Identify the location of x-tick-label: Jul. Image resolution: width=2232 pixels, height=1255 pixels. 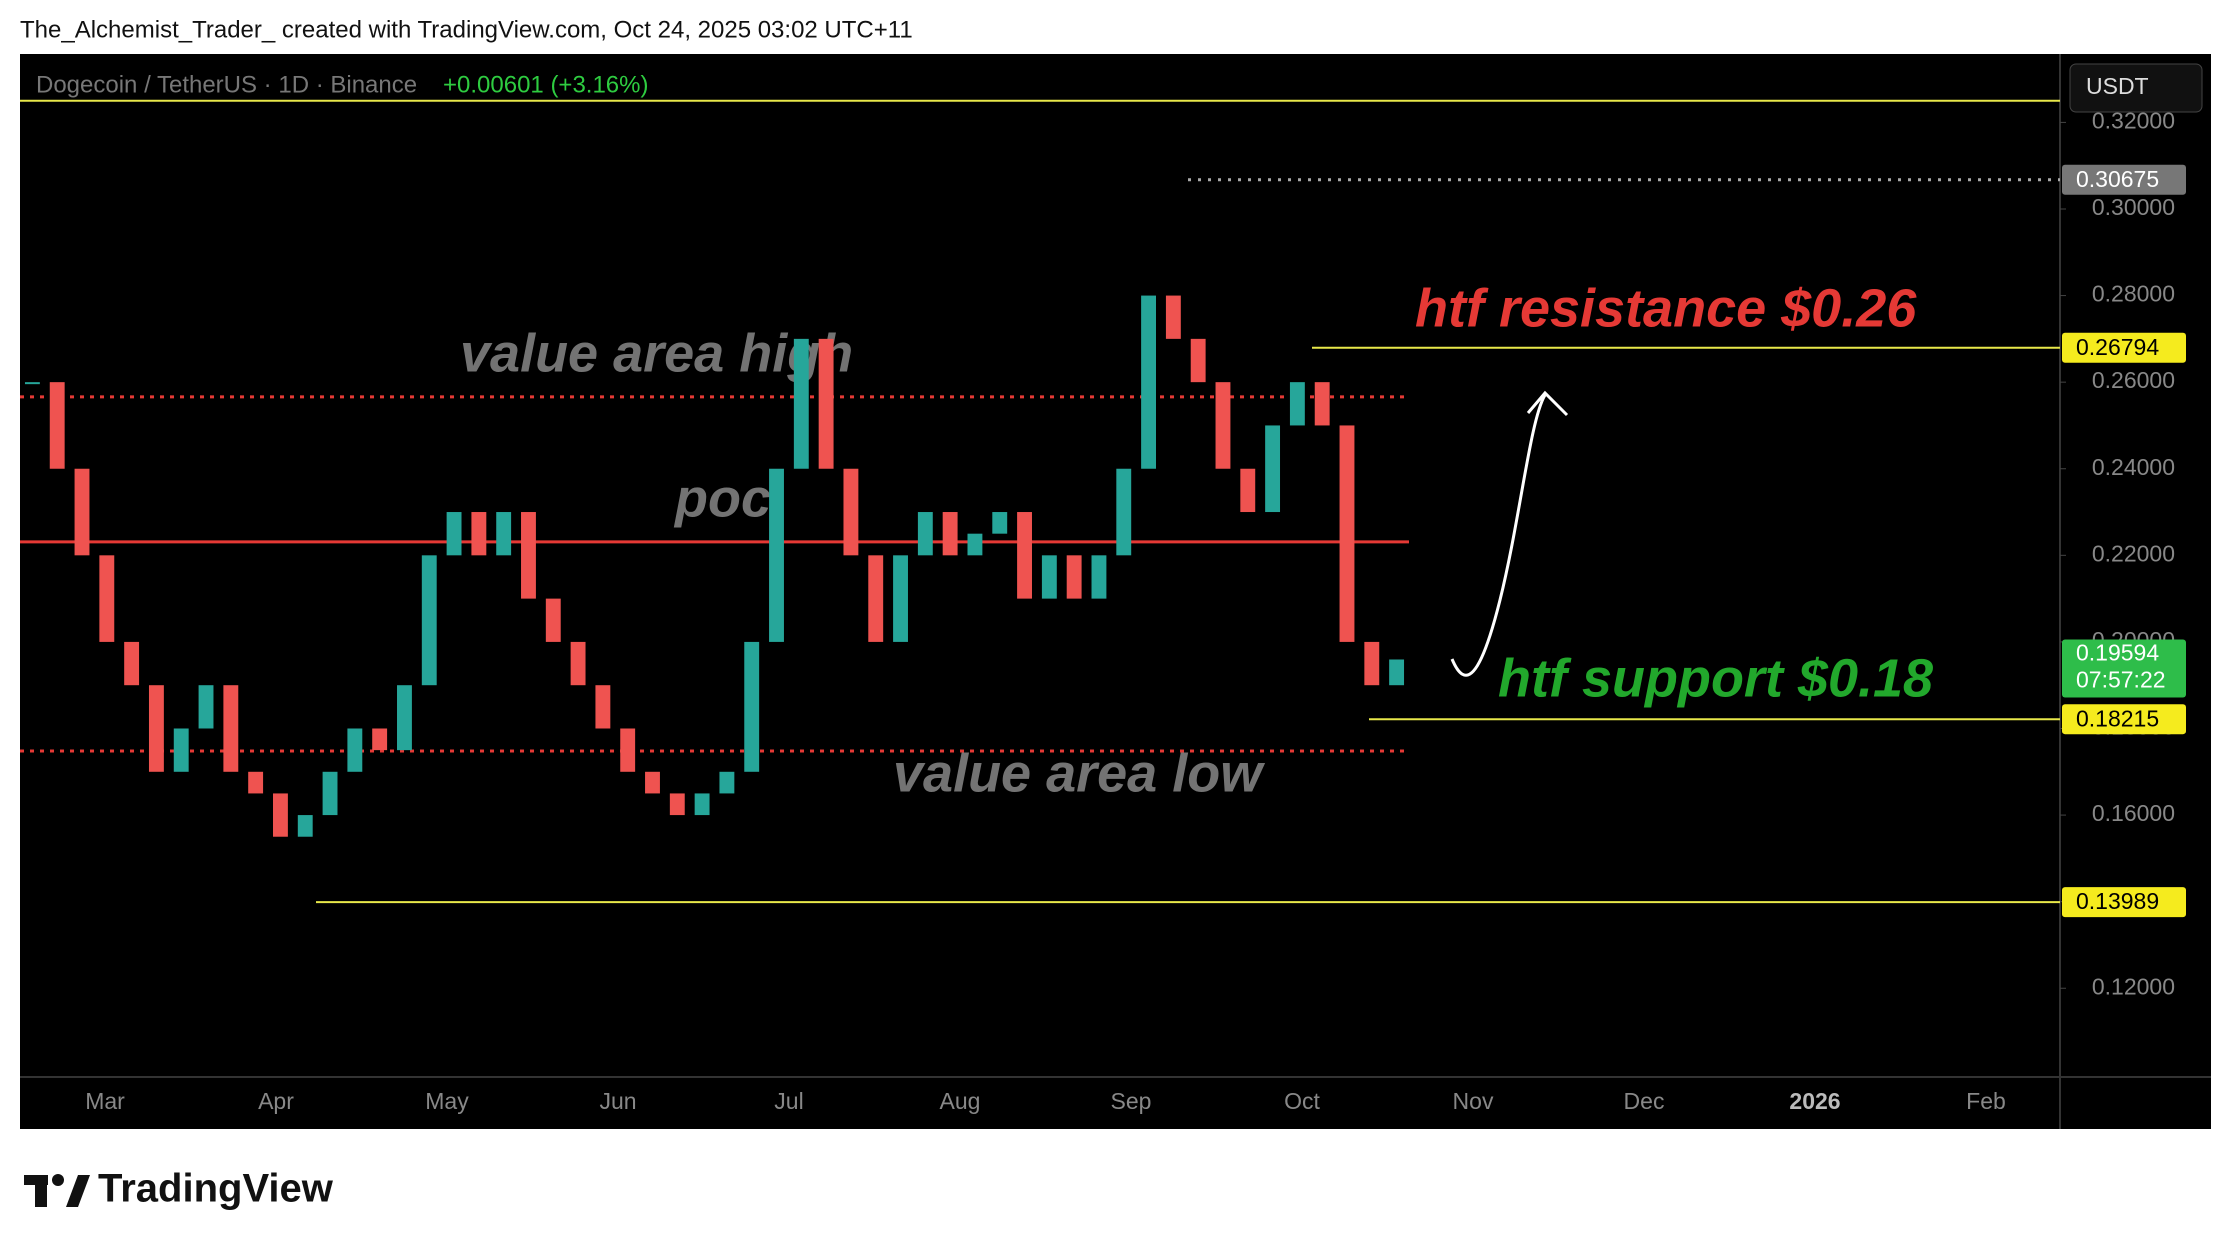
(788, 1101).